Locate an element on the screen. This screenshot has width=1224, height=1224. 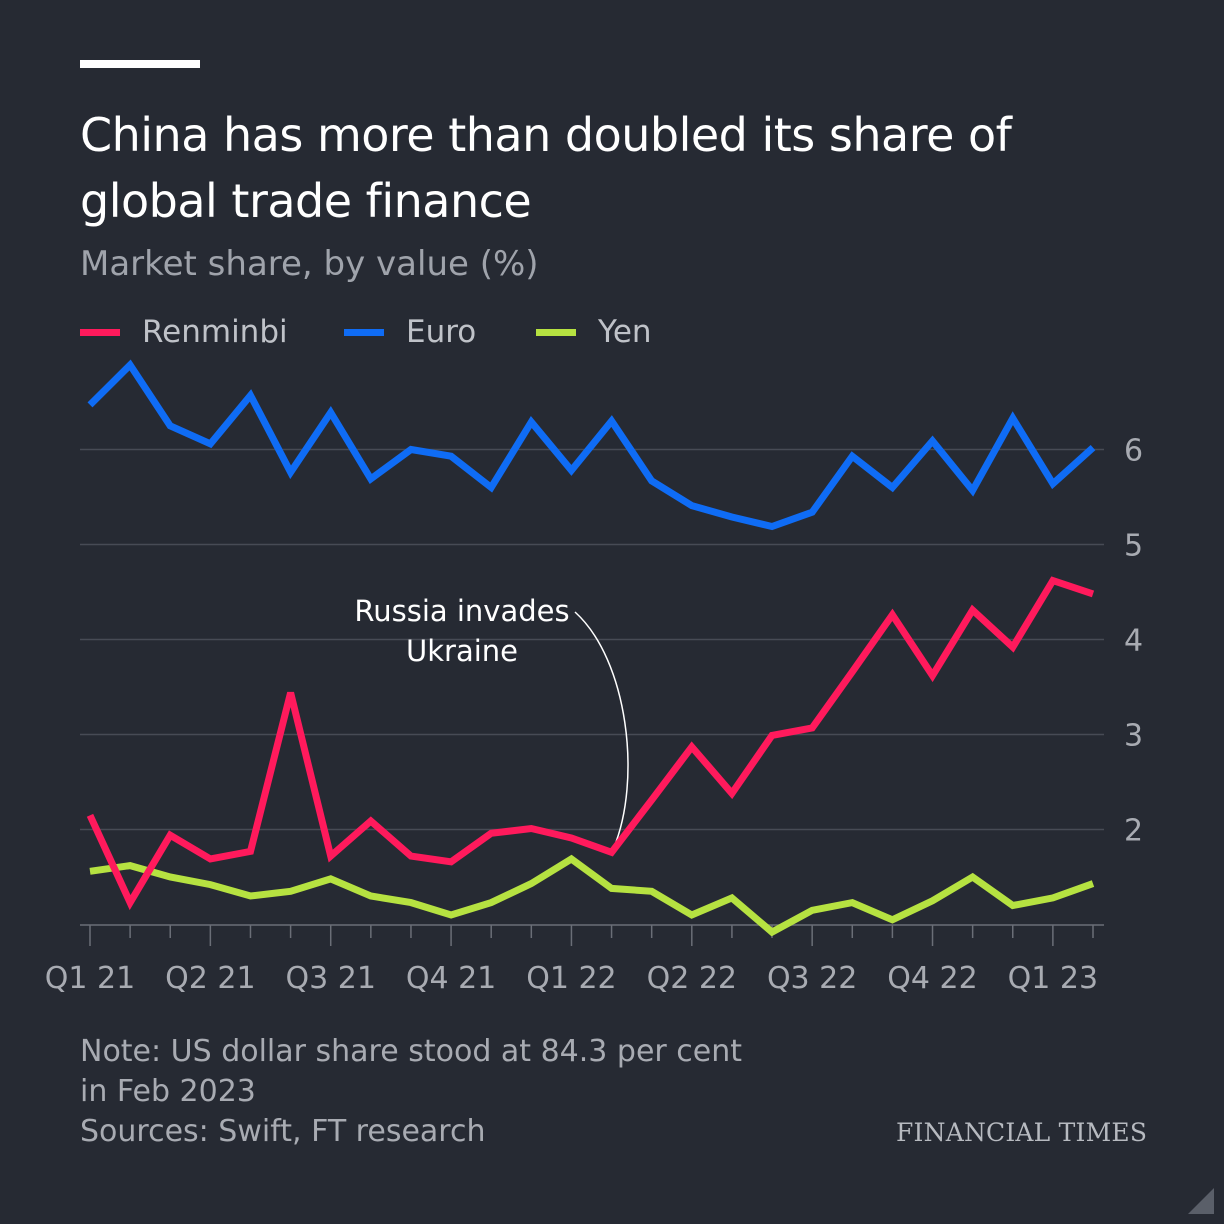
legend-swatch-euro is located at coordinates (364, 332).